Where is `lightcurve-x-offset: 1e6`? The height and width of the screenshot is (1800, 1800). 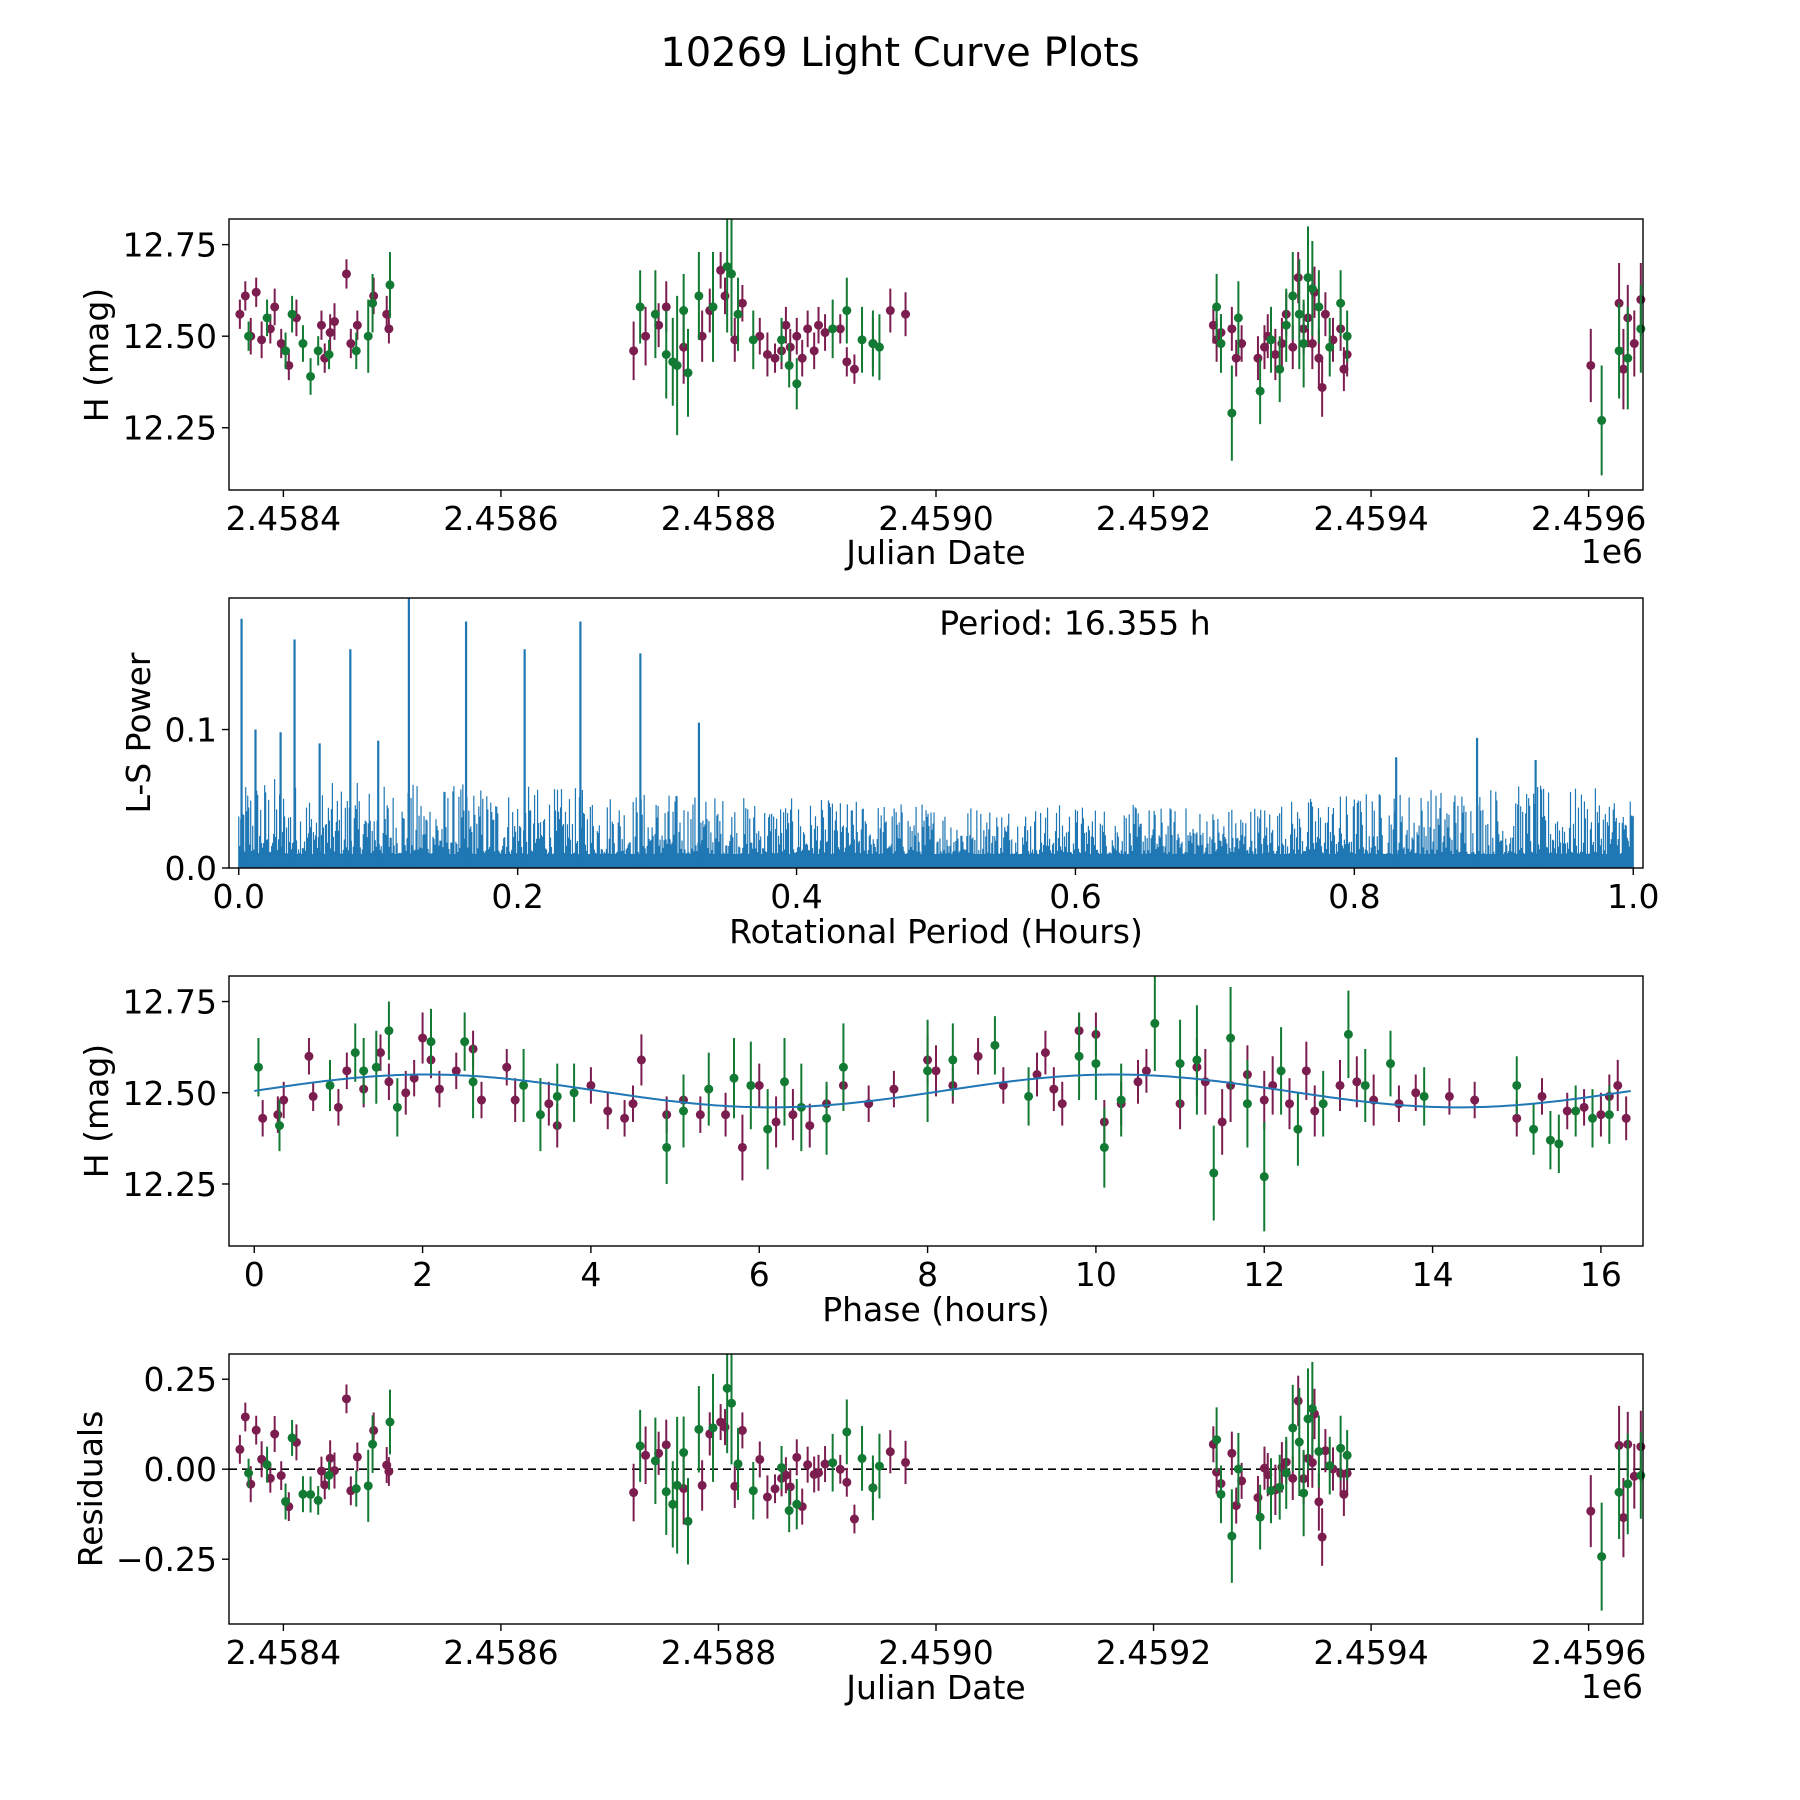 lightcurve-x-offset: 1e6 is located at coordinates (1612, 551).